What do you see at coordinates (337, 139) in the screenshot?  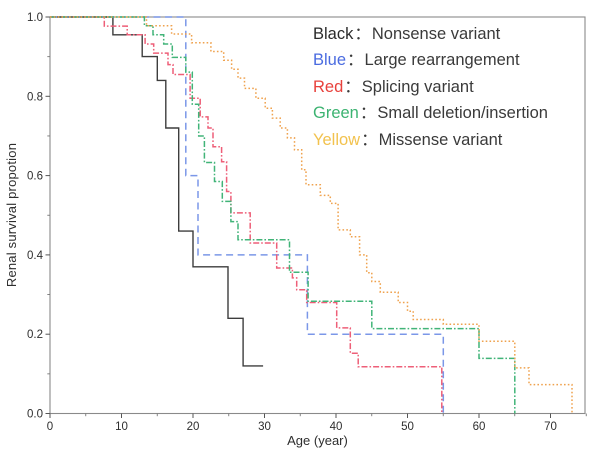 I see `legend-color-word: Yellow` at bounding box center [337, 139].